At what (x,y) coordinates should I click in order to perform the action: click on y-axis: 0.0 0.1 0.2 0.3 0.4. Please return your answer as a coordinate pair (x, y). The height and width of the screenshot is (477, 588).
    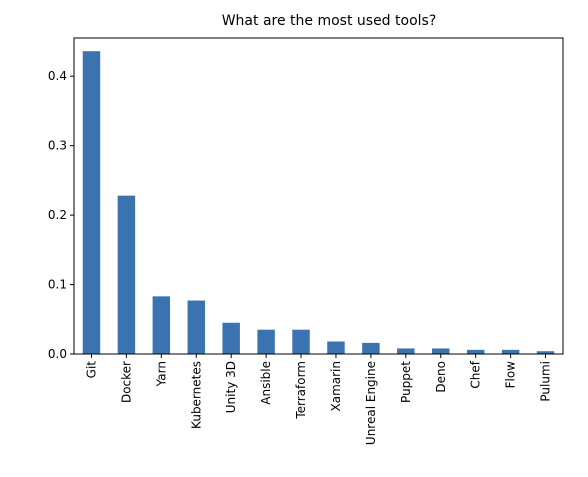
    Looking at the image, I should click on (61, 215).